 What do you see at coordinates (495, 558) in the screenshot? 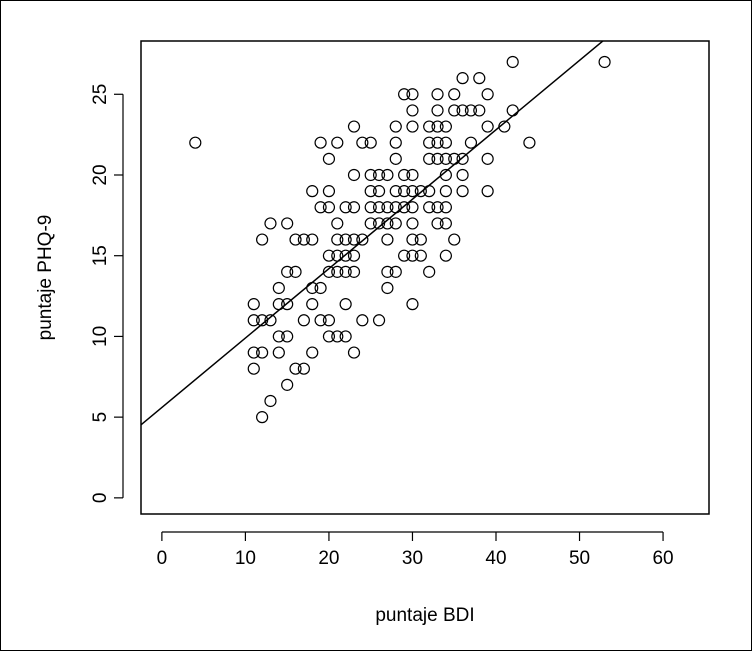
I see `x-tick-label: 40` at bounding box center [495, 558].